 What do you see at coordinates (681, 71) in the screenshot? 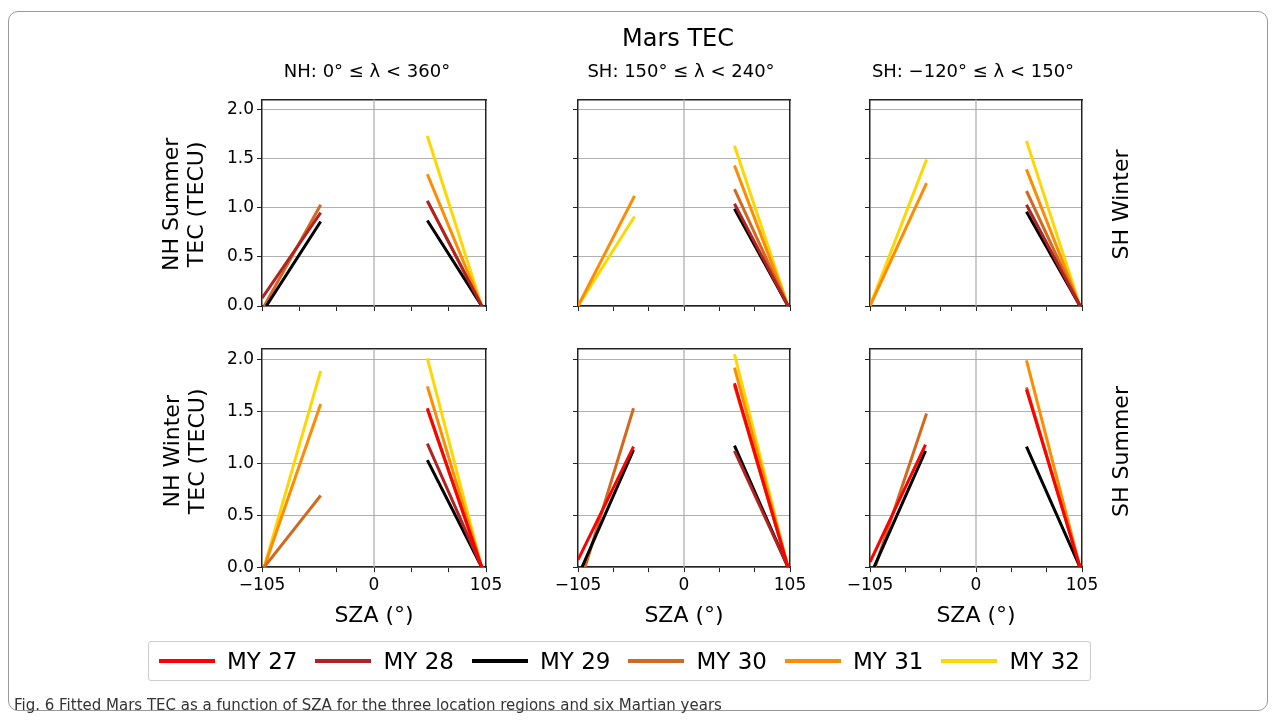
I see `chart-title: SH: 150° ≤ λ < 240°` at bounding box center [681, 71].